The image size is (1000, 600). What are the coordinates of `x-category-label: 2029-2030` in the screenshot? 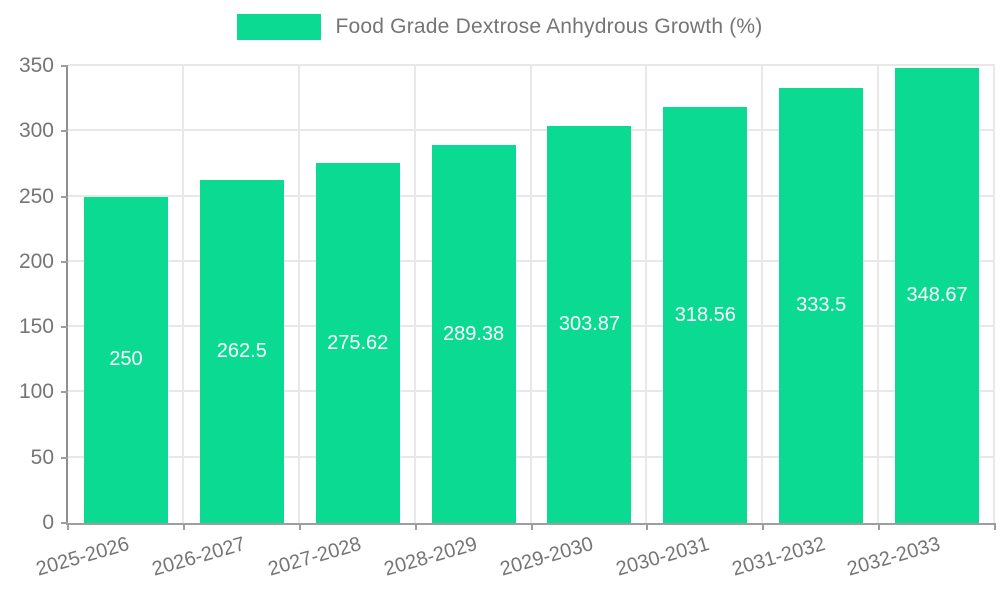 It's located at (546, 557).